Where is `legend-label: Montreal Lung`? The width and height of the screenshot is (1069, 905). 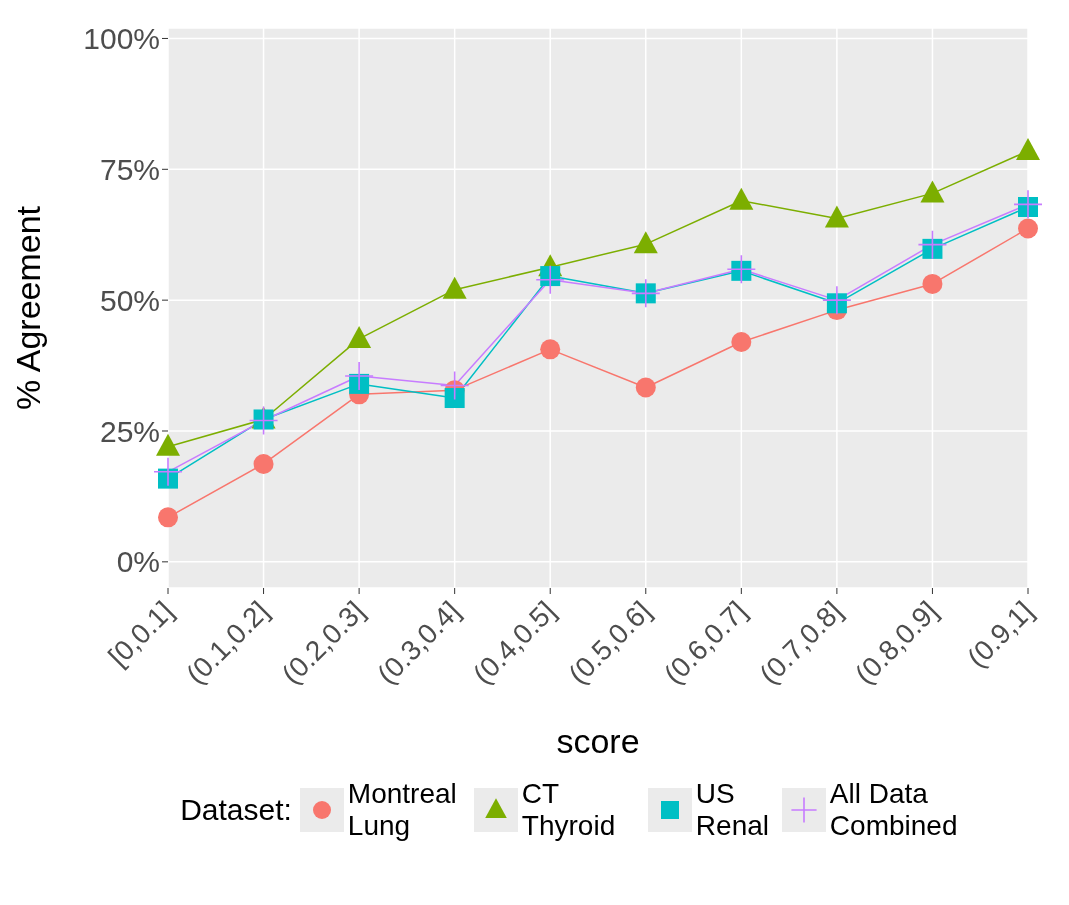
legend-label: Montreal Lung is located at coordinates (402, 810).